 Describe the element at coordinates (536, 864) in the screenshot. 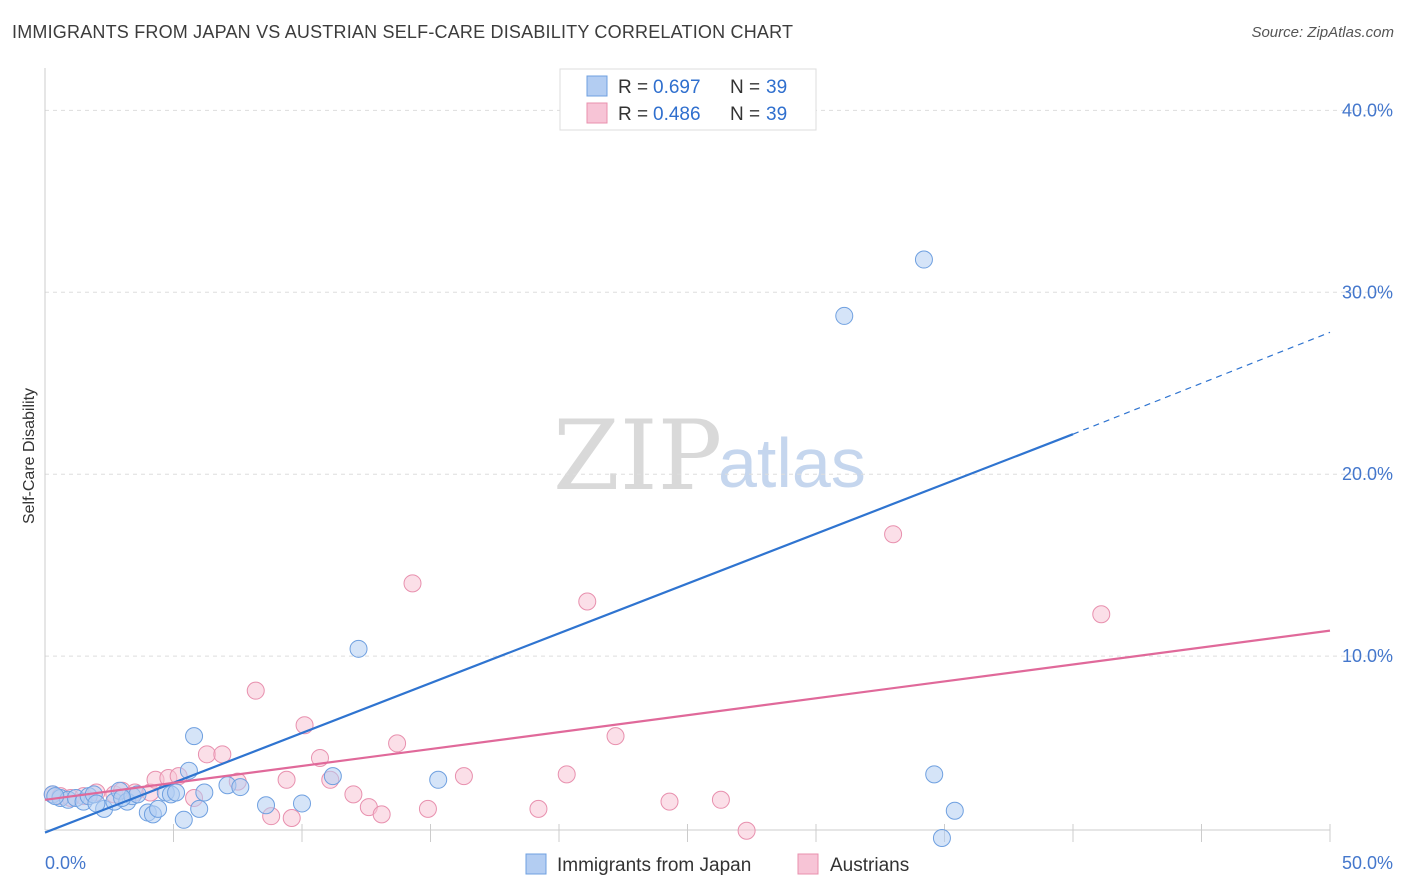

I see `bottom-legend-swatch-japan` at that location.